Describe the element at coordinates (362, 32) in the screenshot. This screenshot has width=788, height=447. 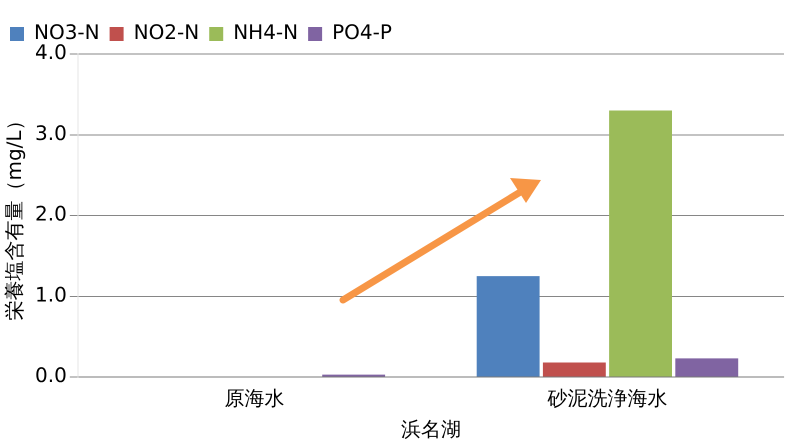
I see `legend-label: PO4-P` at that location.